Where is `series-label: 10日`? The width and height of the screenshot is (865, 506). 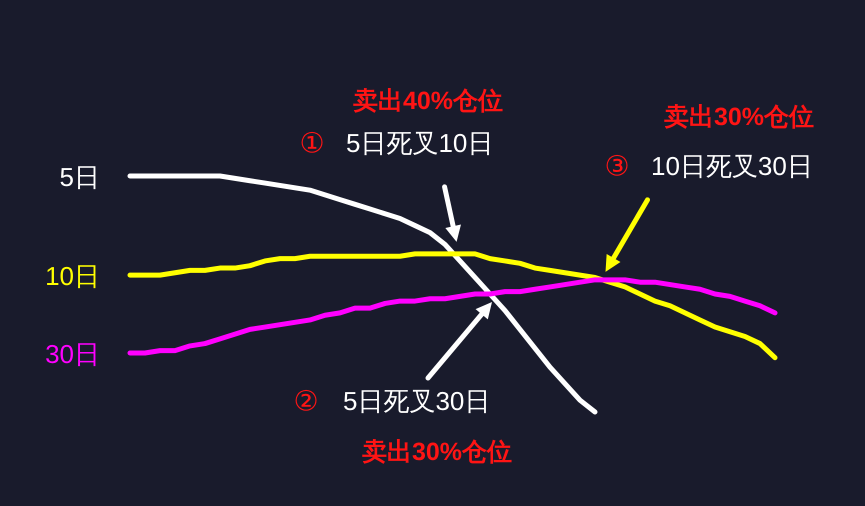
series-label: 10日 is located at coordinates (72, 276).